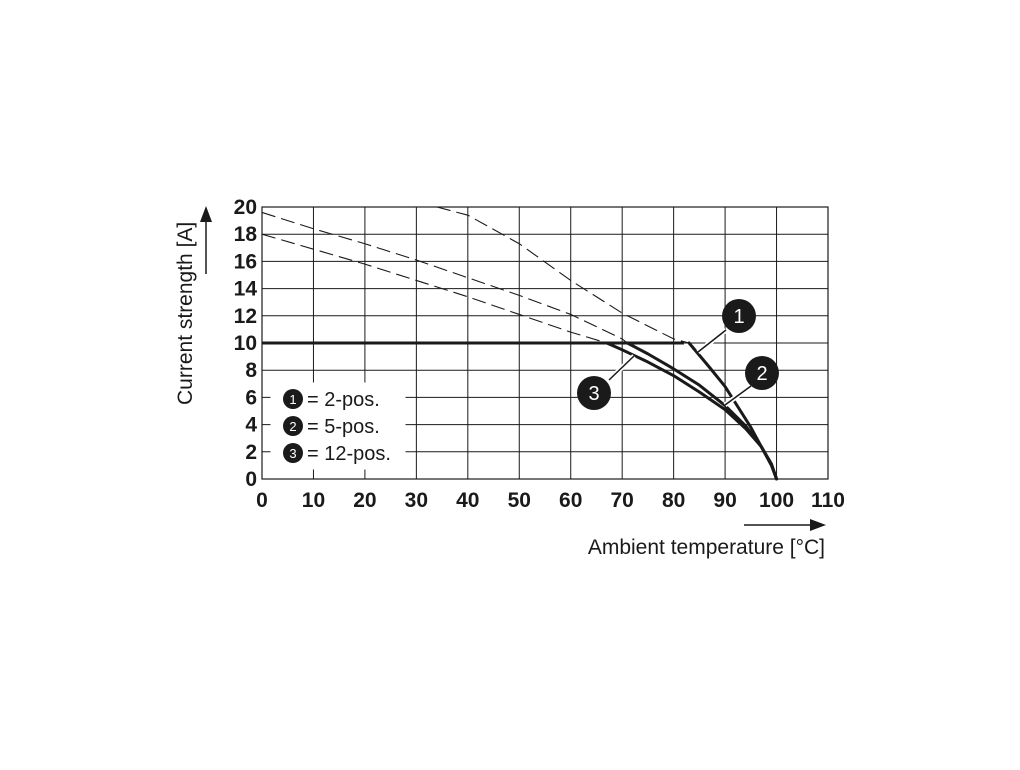 Image resolution: width=1020 pixels, height=770 pixels. I want to click on x-tick-label: 70, so click(622, 500).